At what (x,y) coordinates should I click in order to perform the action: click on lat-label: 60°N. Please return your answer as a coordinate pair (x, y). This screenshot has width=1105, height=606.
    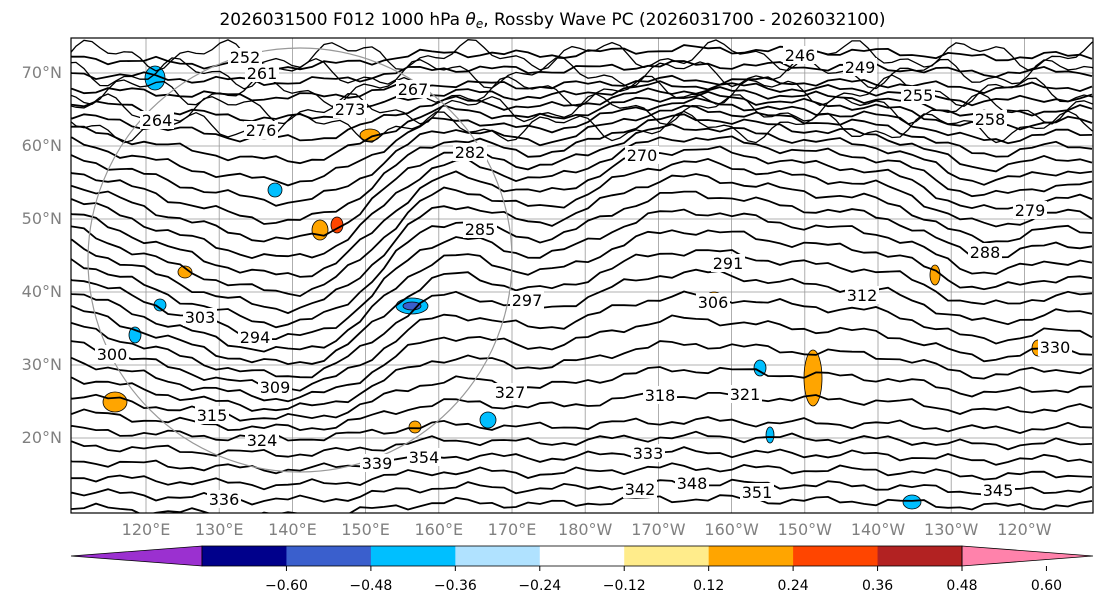
    Looking at the image, I should click on (41, 145).